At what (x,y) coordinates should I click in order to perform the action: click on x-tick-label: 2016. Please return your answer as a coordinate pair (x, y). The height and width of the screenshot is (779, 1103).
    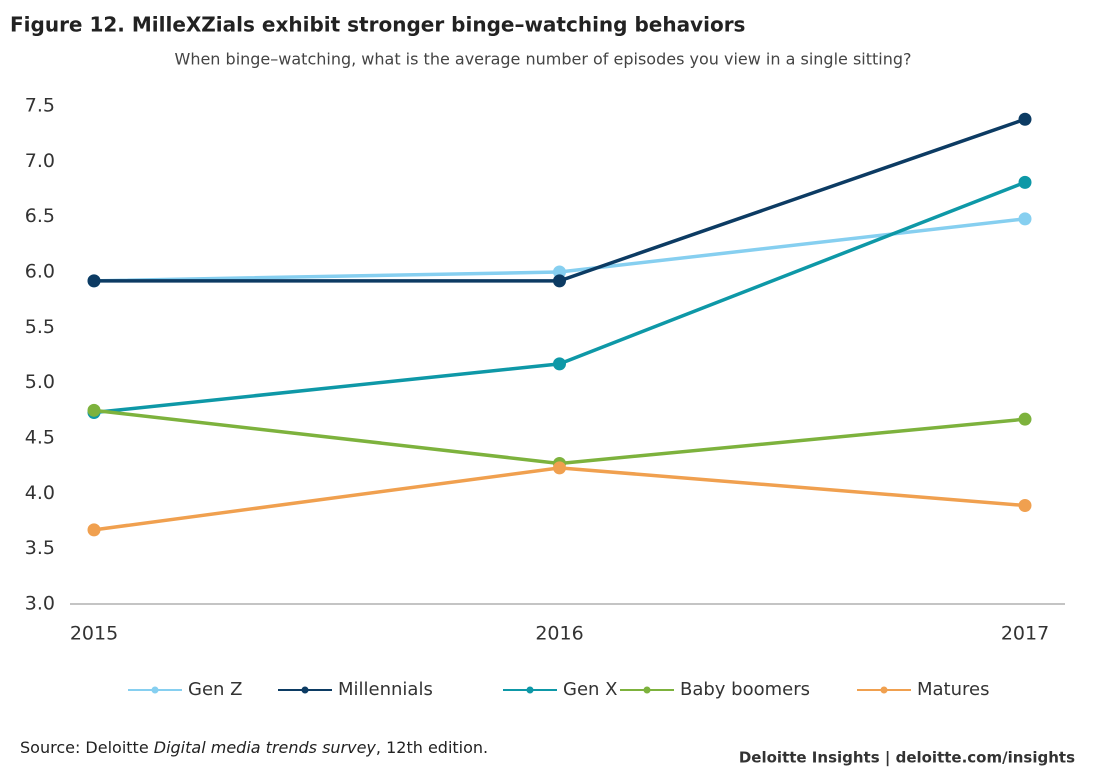
    Looking at the image, I should click on (559, 634).